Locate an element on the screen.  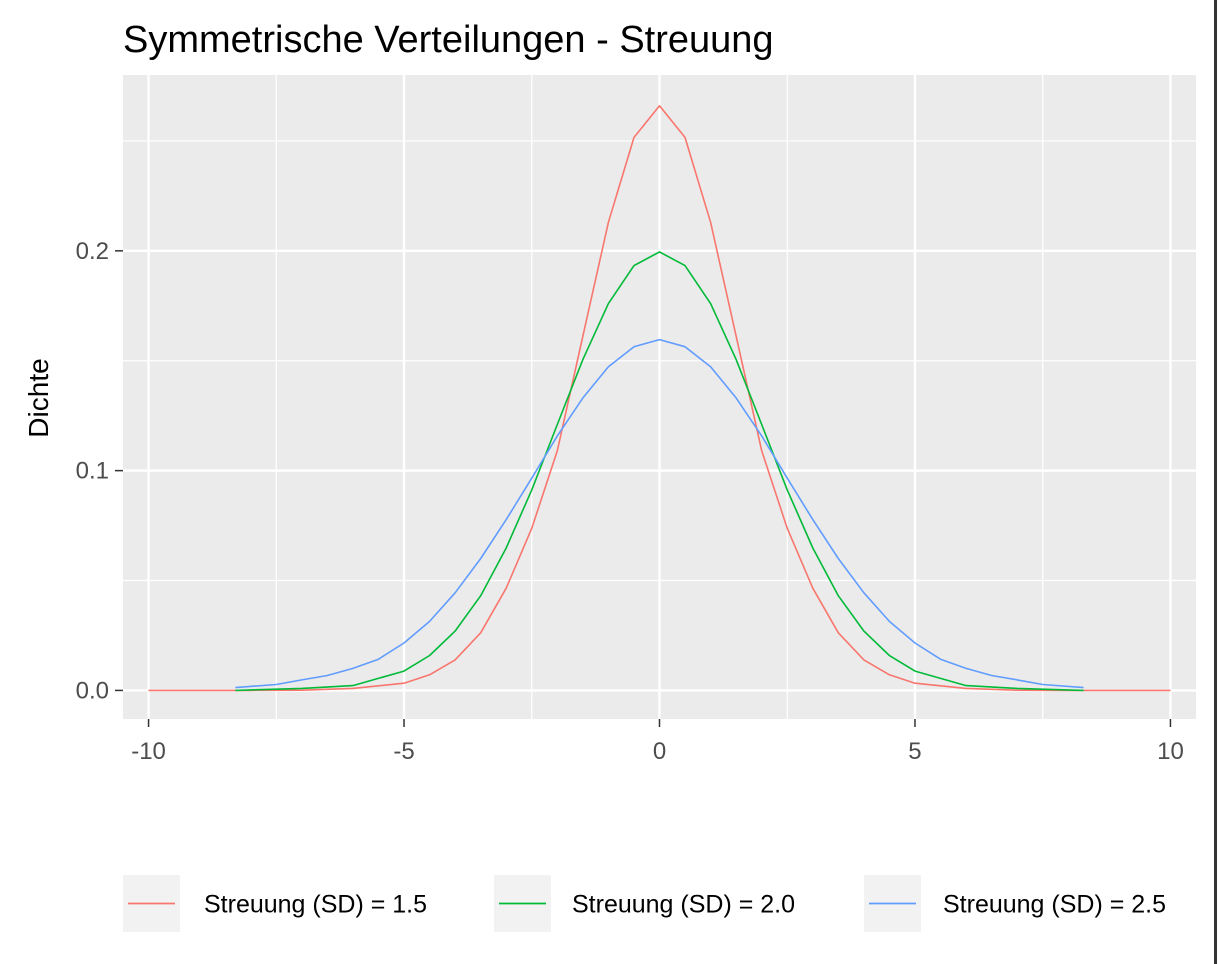
y-tick-label: 0.1 is located at coordinates (92, 471).